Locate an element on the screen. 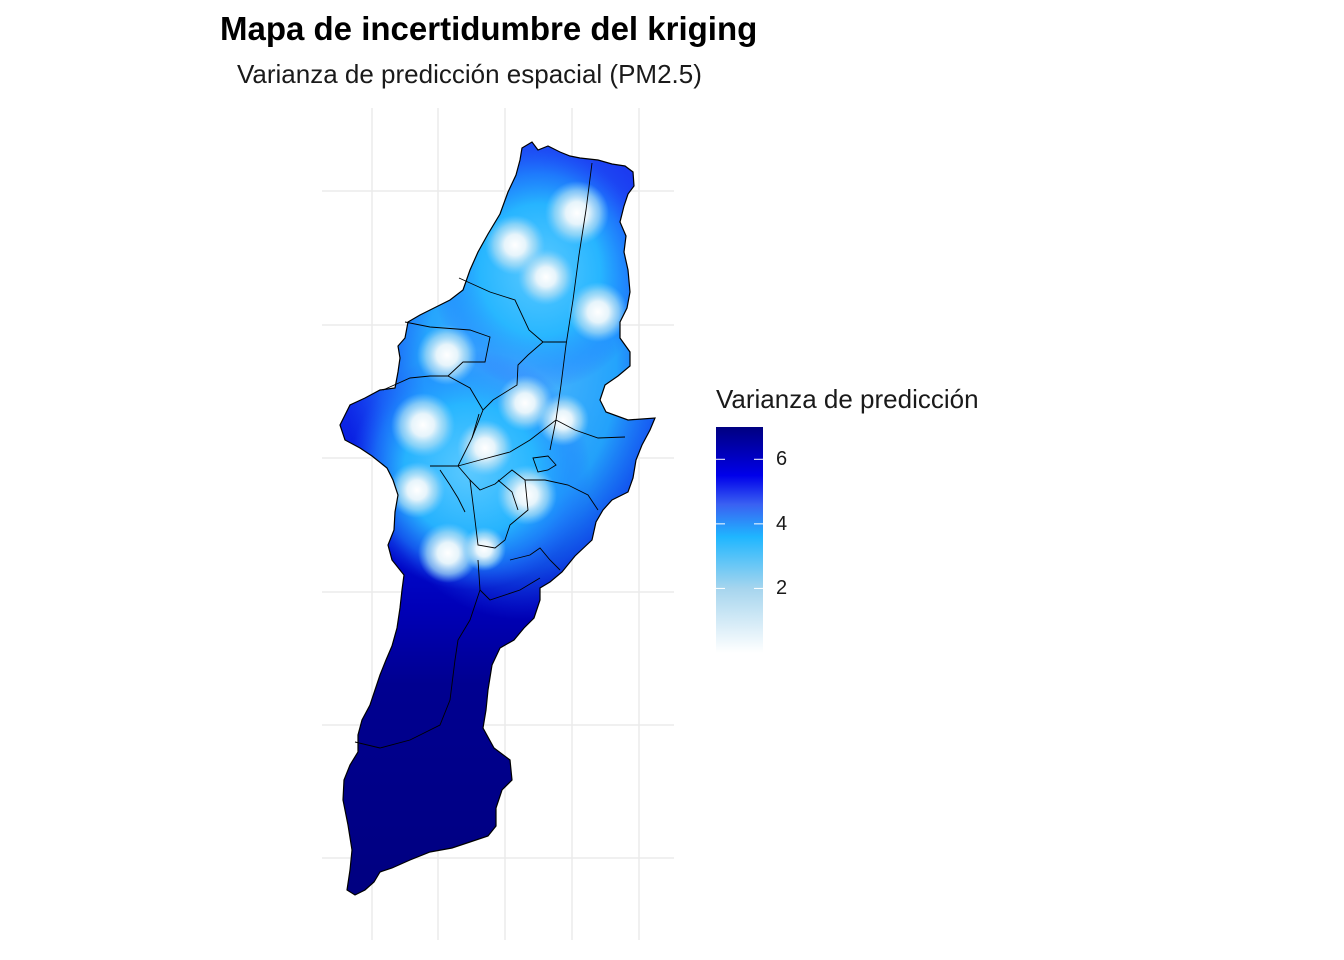  legend-tick-label: 4 is located at coordinates (782, 523).